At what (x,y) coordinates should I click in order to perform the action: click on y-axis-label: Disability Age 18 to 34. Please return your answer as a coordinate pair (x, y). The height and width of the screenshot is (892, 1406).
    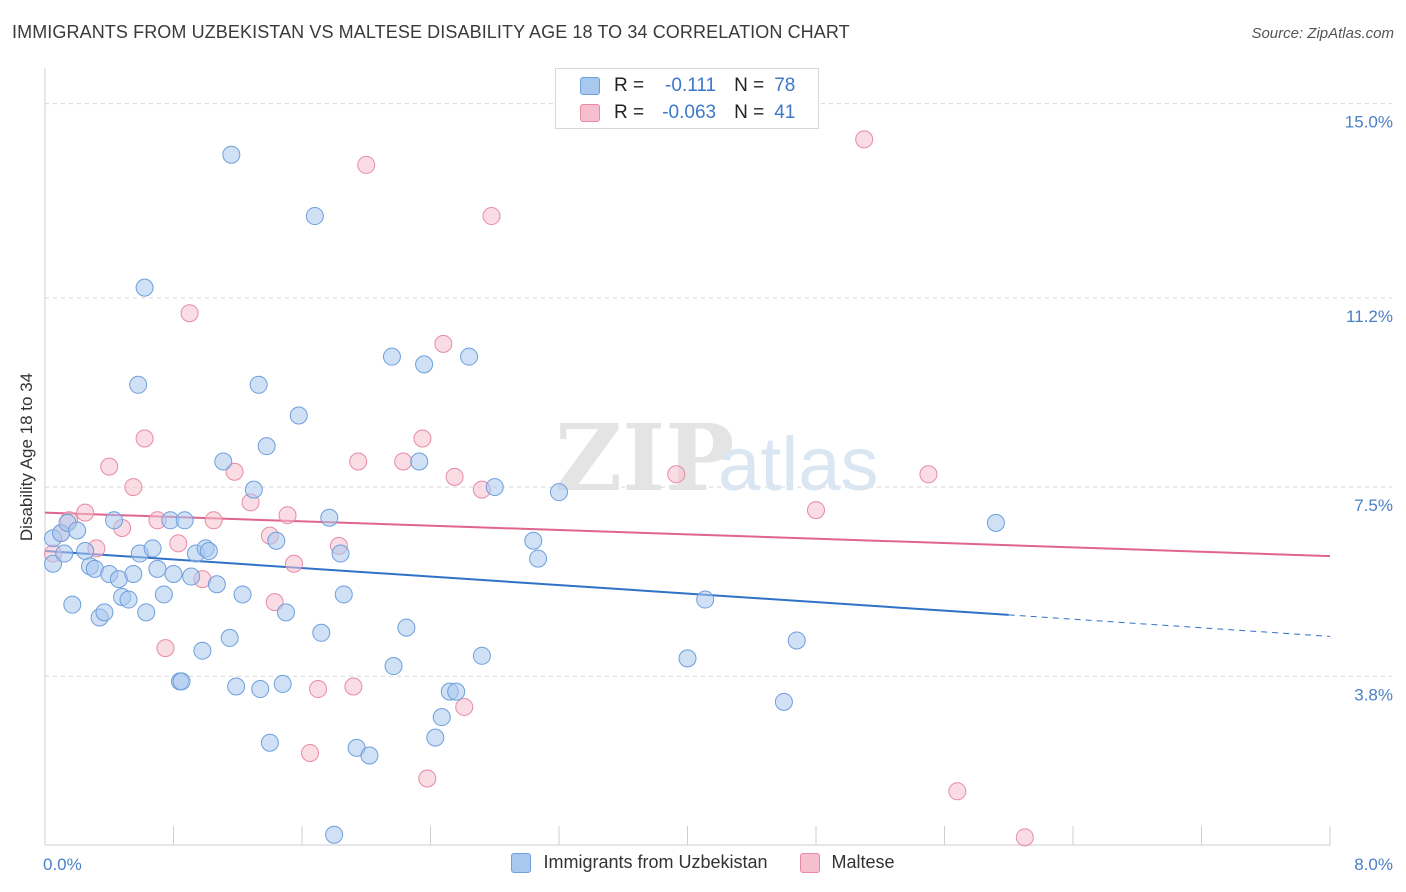
    Looking at the image, I should click on (26, 457).